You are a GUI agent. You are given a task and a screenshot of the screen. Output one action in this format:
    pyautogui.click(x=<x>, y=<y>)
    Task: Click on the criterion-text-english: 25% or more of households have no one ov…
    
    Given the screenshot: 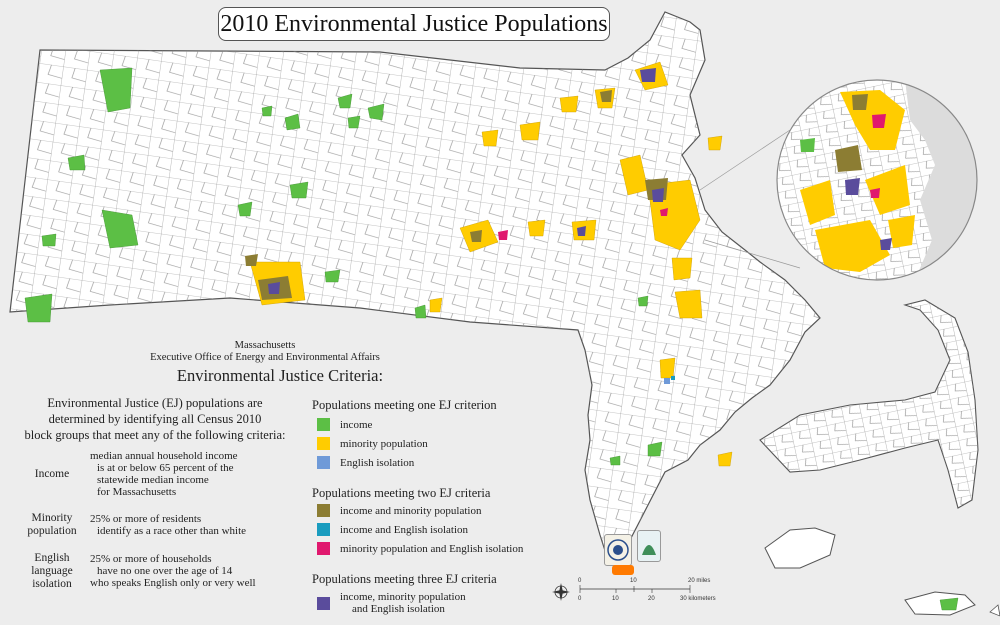 What is the action you would take?
    pyautogui.click(x=200, y=571)
    